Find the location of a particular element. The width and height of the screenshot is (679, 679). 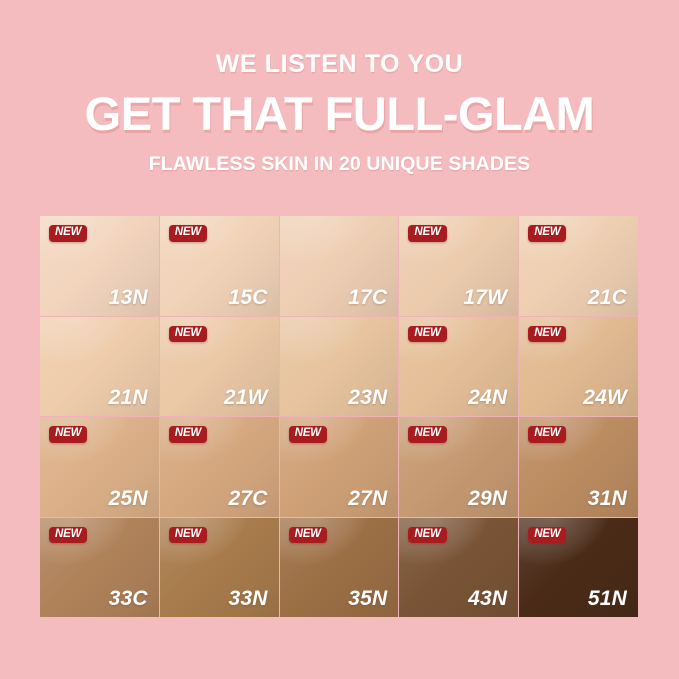

shade-label: 29N is located at coordinates (488, 498).